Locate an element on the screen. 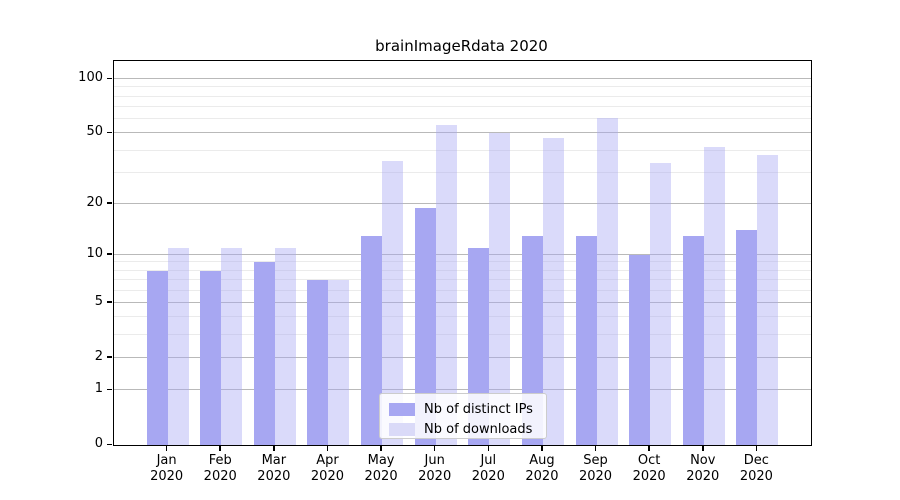 The height and width of the screenshot is (500, 900). x-tick-label-jul: Jul 2020 is located at coordinates (488, 468).